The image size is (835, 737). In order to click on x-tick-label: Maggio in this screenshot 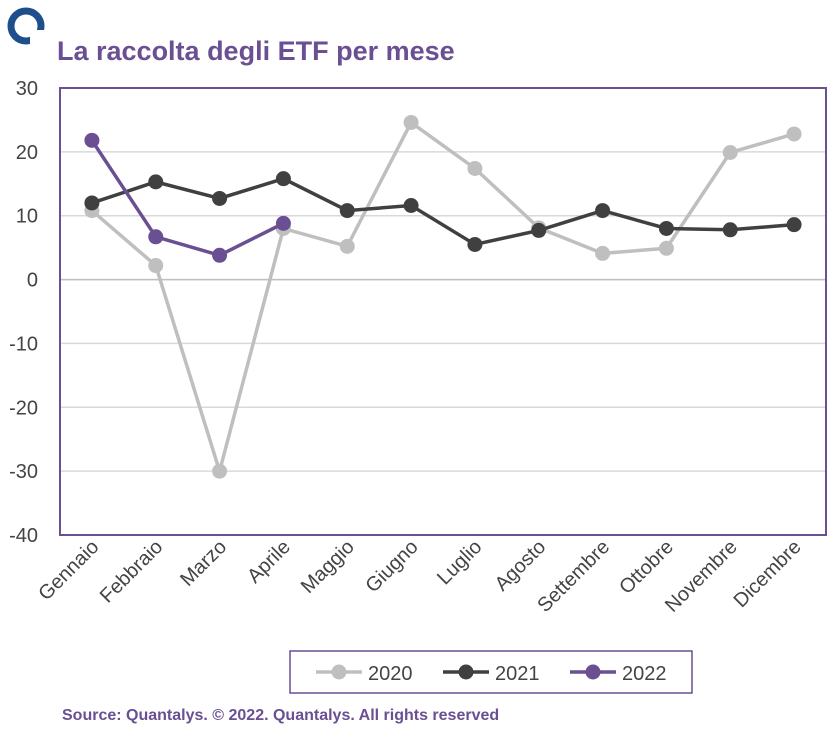, I will do `click(328, 567)`.